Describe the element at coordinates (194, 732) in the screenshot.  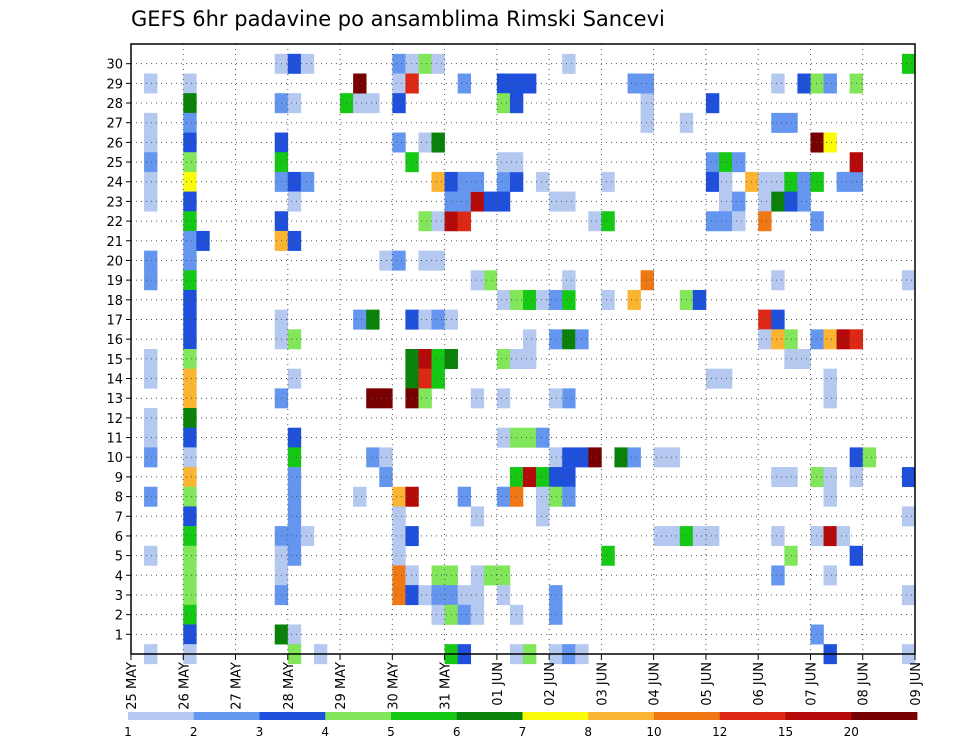
I see `colorbar-label: 2` at that location.